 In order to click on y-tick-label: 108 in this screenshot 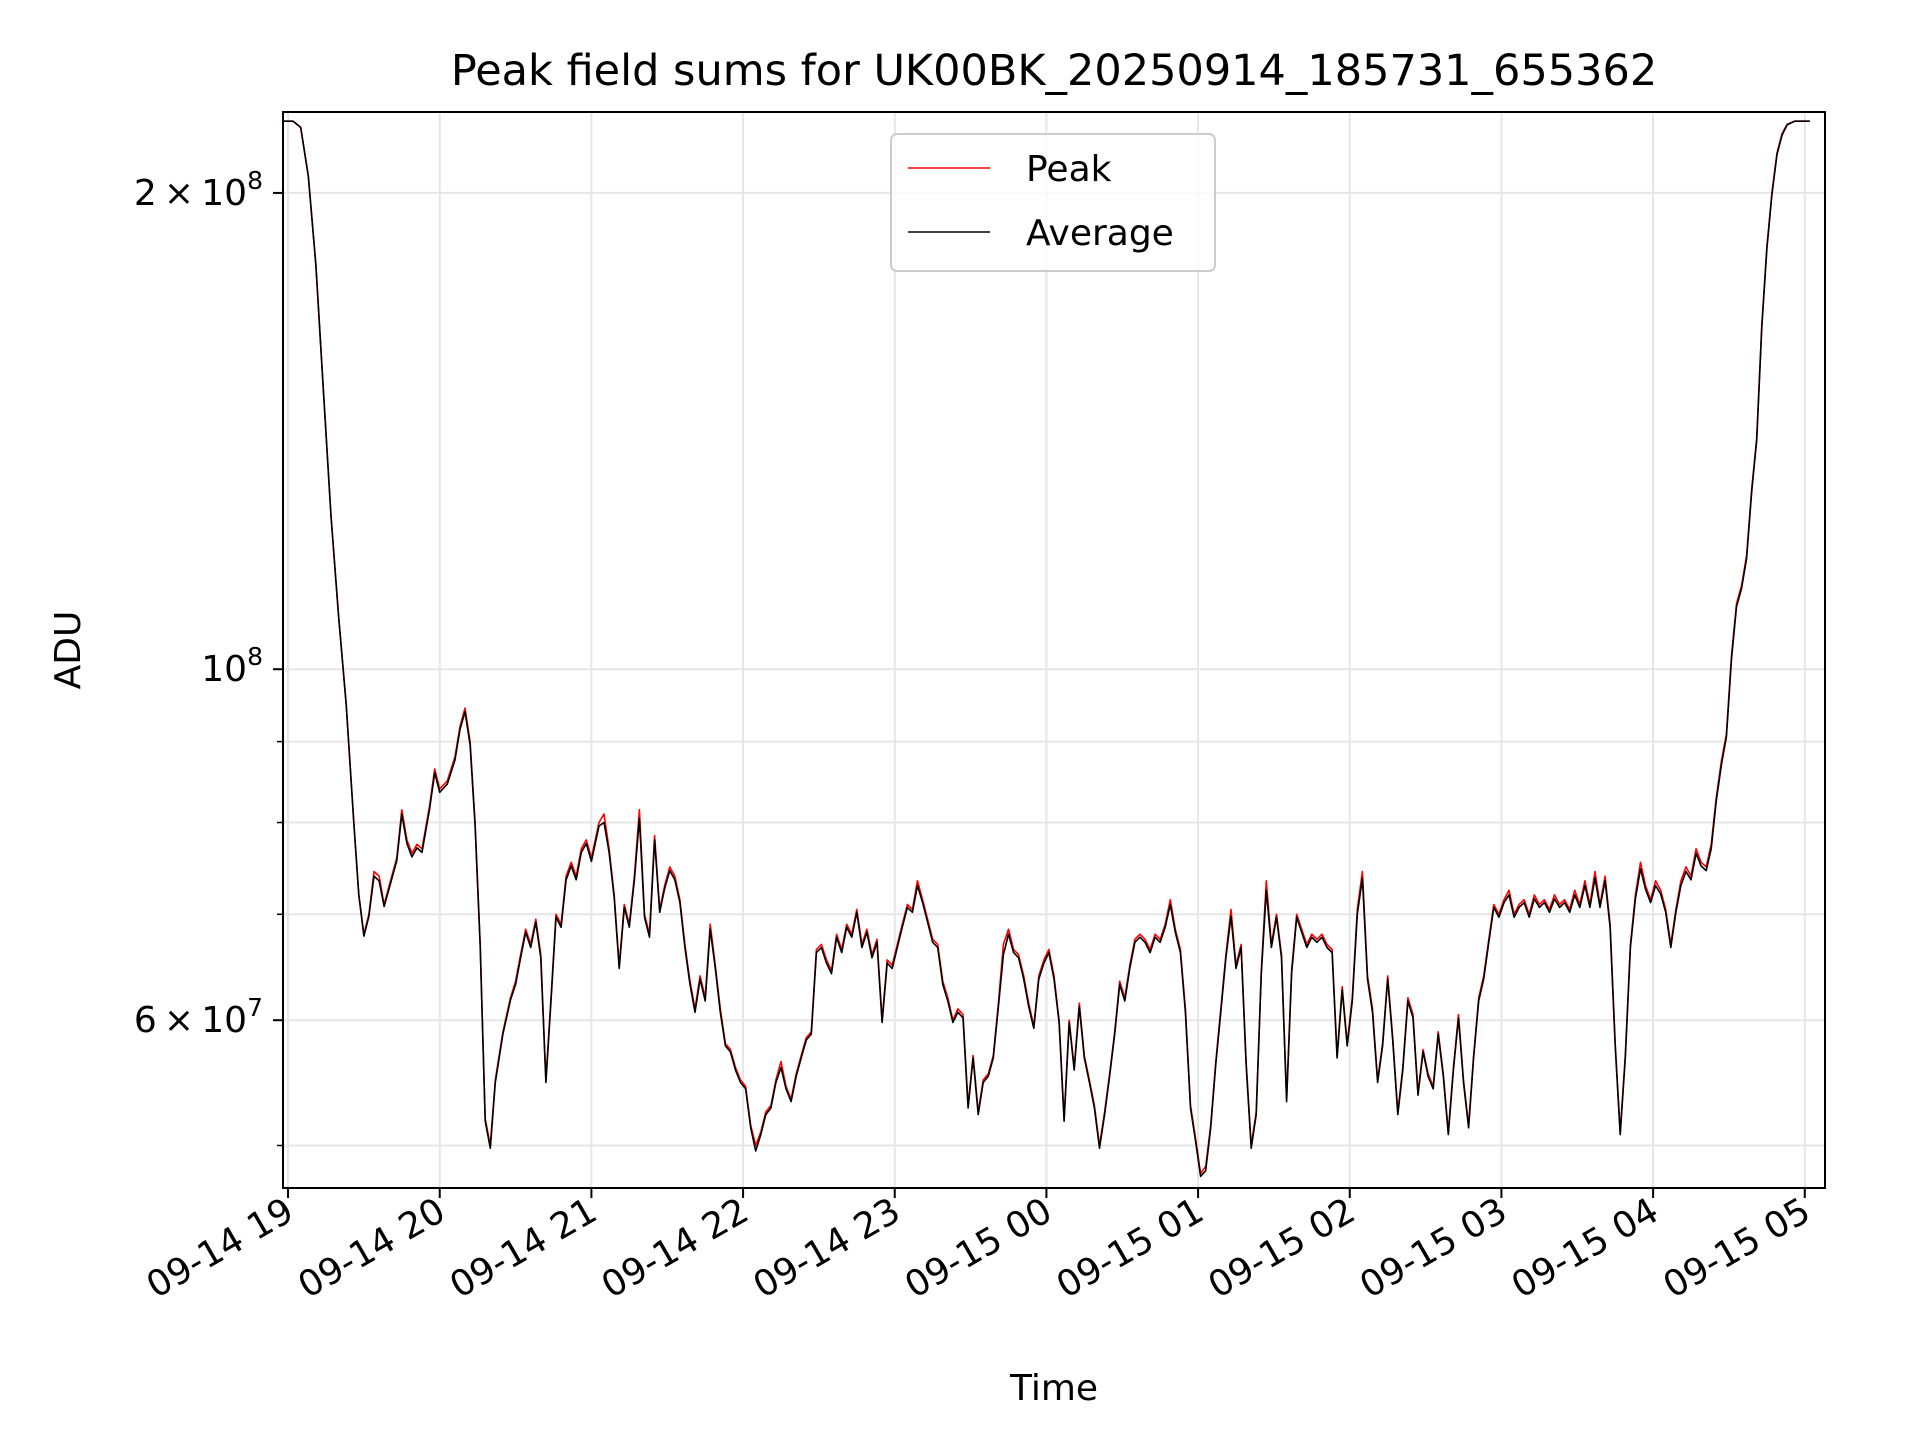, I will do `click(232, 666)`.